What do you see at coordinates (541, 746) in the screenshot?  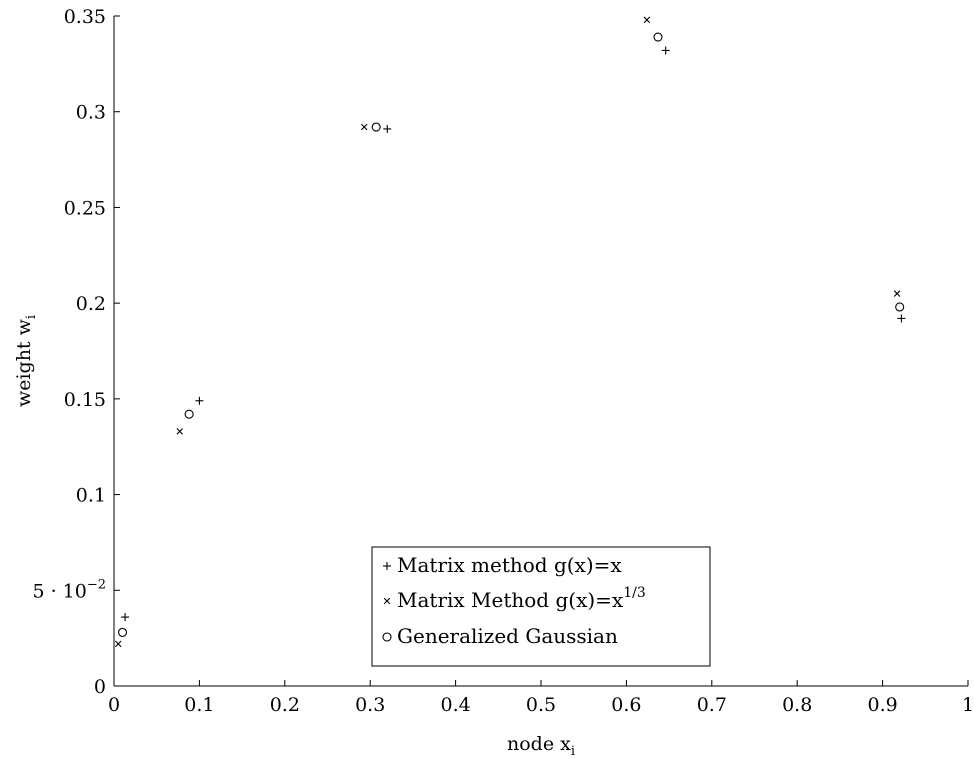 I see `x-axis-label: node xi` at bounding box center [541, 746].